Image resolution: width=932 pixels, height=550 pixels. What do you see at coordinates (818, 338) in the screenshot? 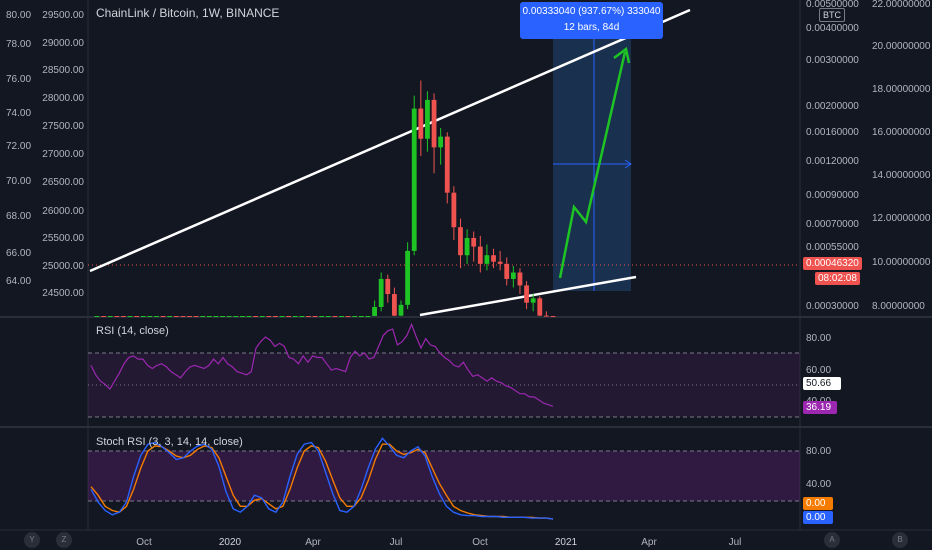
I see `rsi-tick: 80.00` at bounding box center [818, 338].